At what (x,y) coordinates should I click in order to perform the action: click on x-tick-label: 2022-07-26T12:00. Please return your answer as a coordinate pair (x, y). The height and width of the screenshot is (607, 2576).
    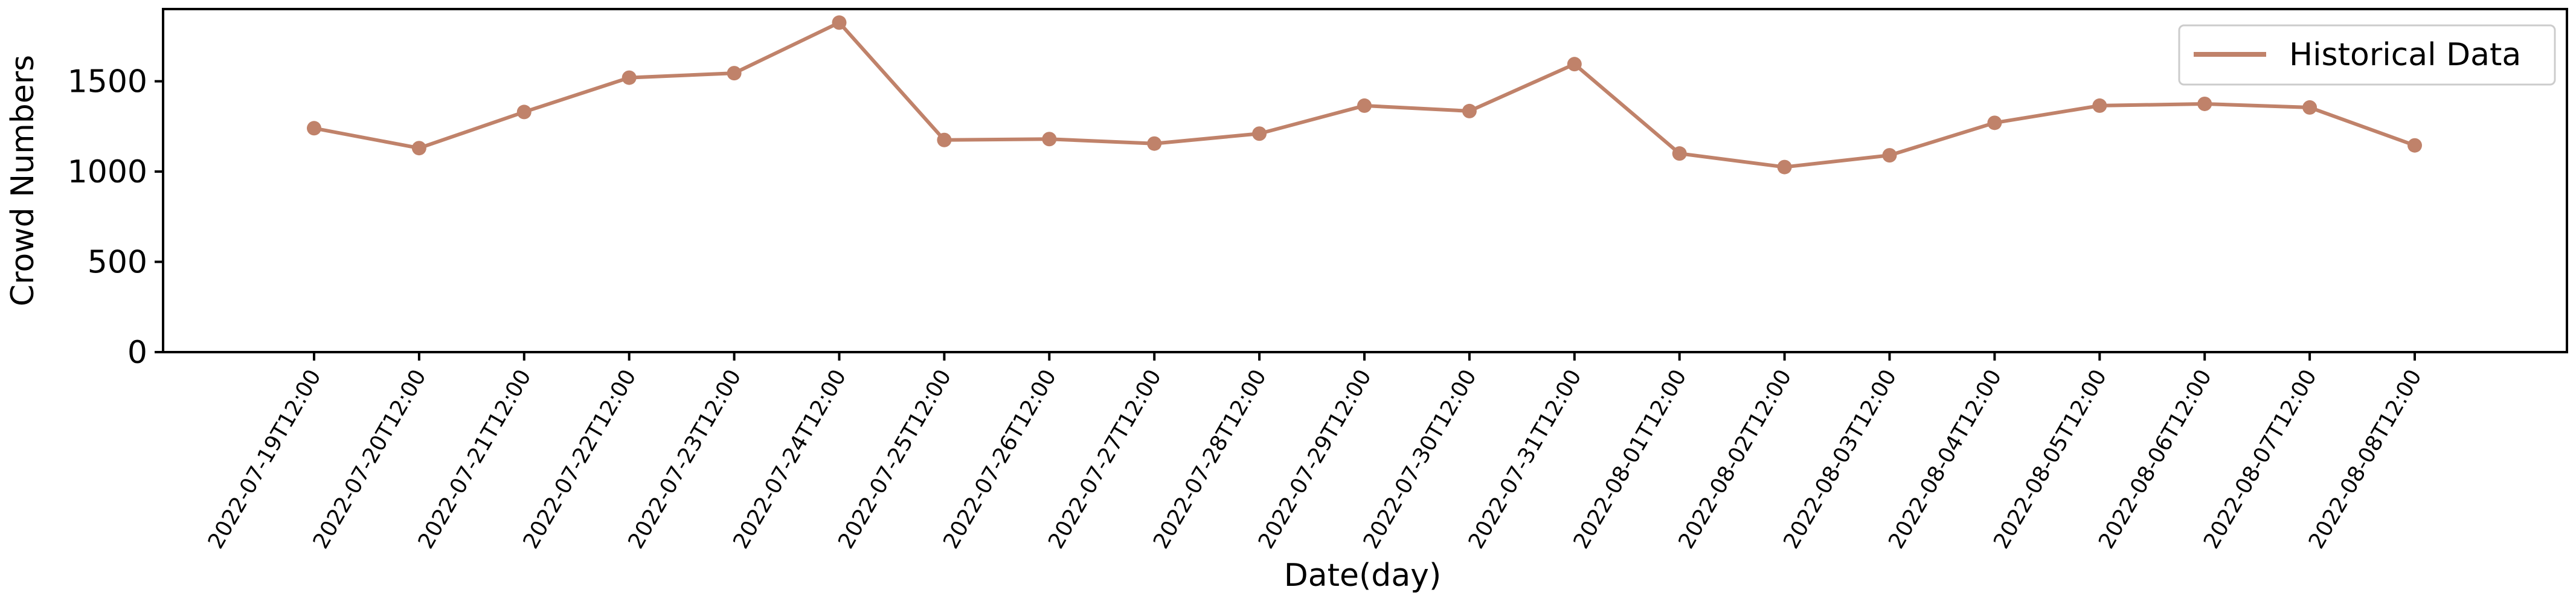
    Looking at the image, I should click on (1000, 459).